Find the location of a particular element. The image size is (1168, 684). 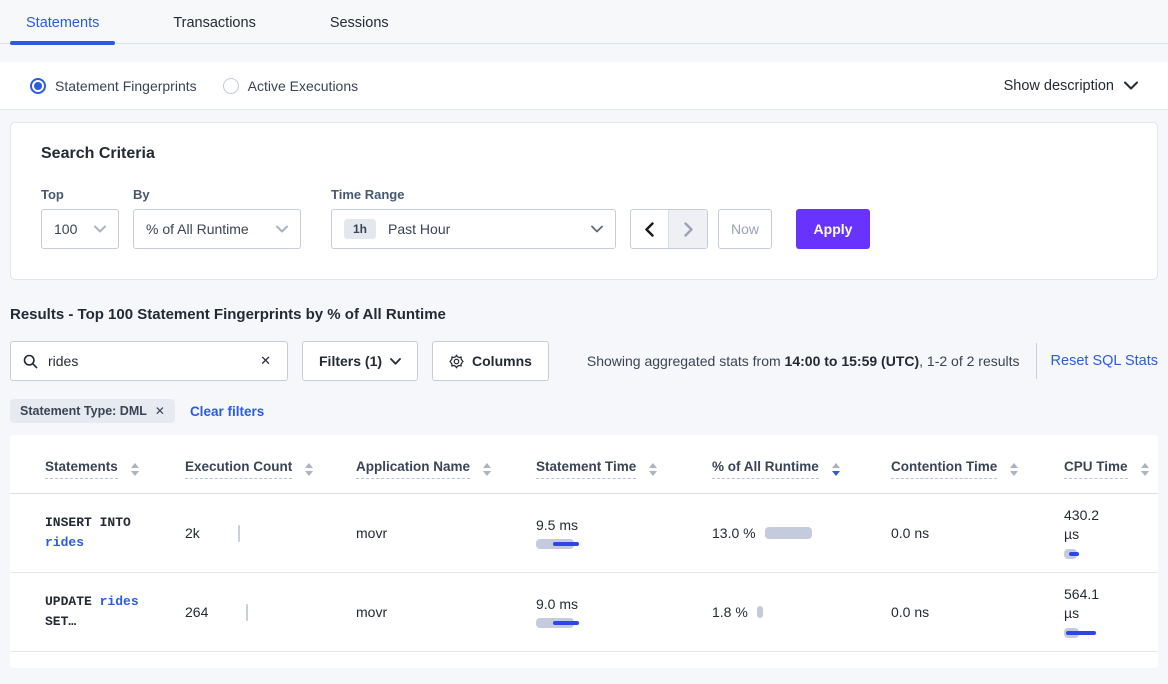

radio-statement-fingerprints: Statement Fingerprints is located at coordinates (113, 85).